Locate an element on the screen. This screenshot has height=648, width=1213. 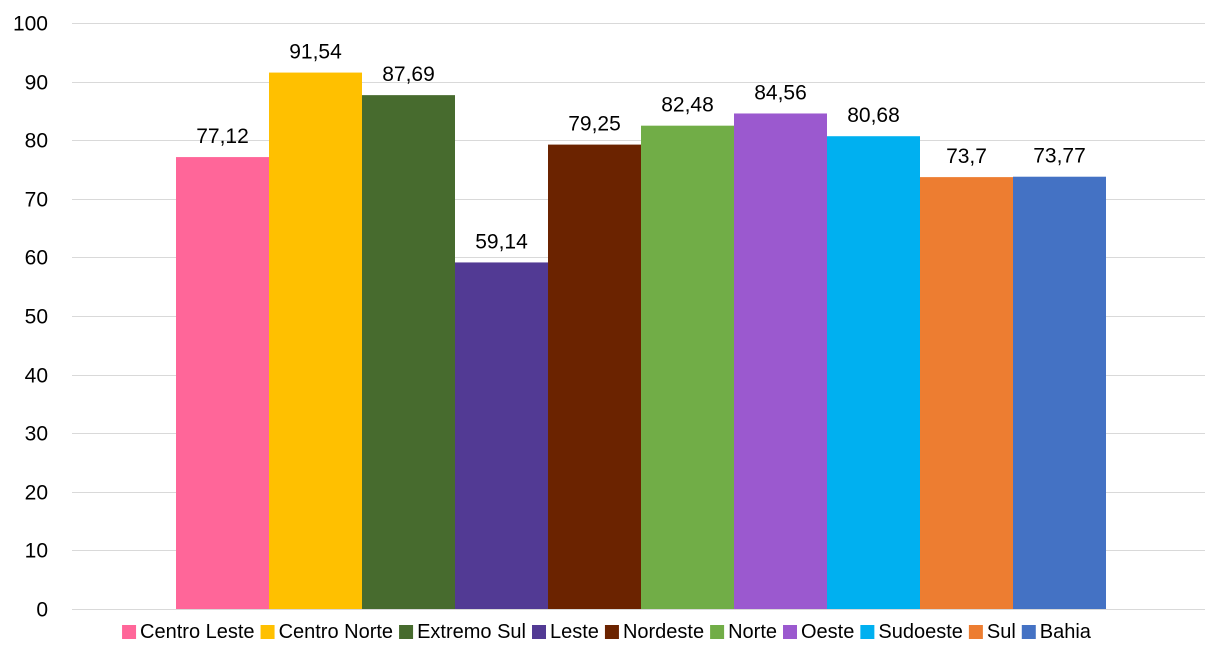
y-tick-label: 100 is located at coordinates (30, 24).